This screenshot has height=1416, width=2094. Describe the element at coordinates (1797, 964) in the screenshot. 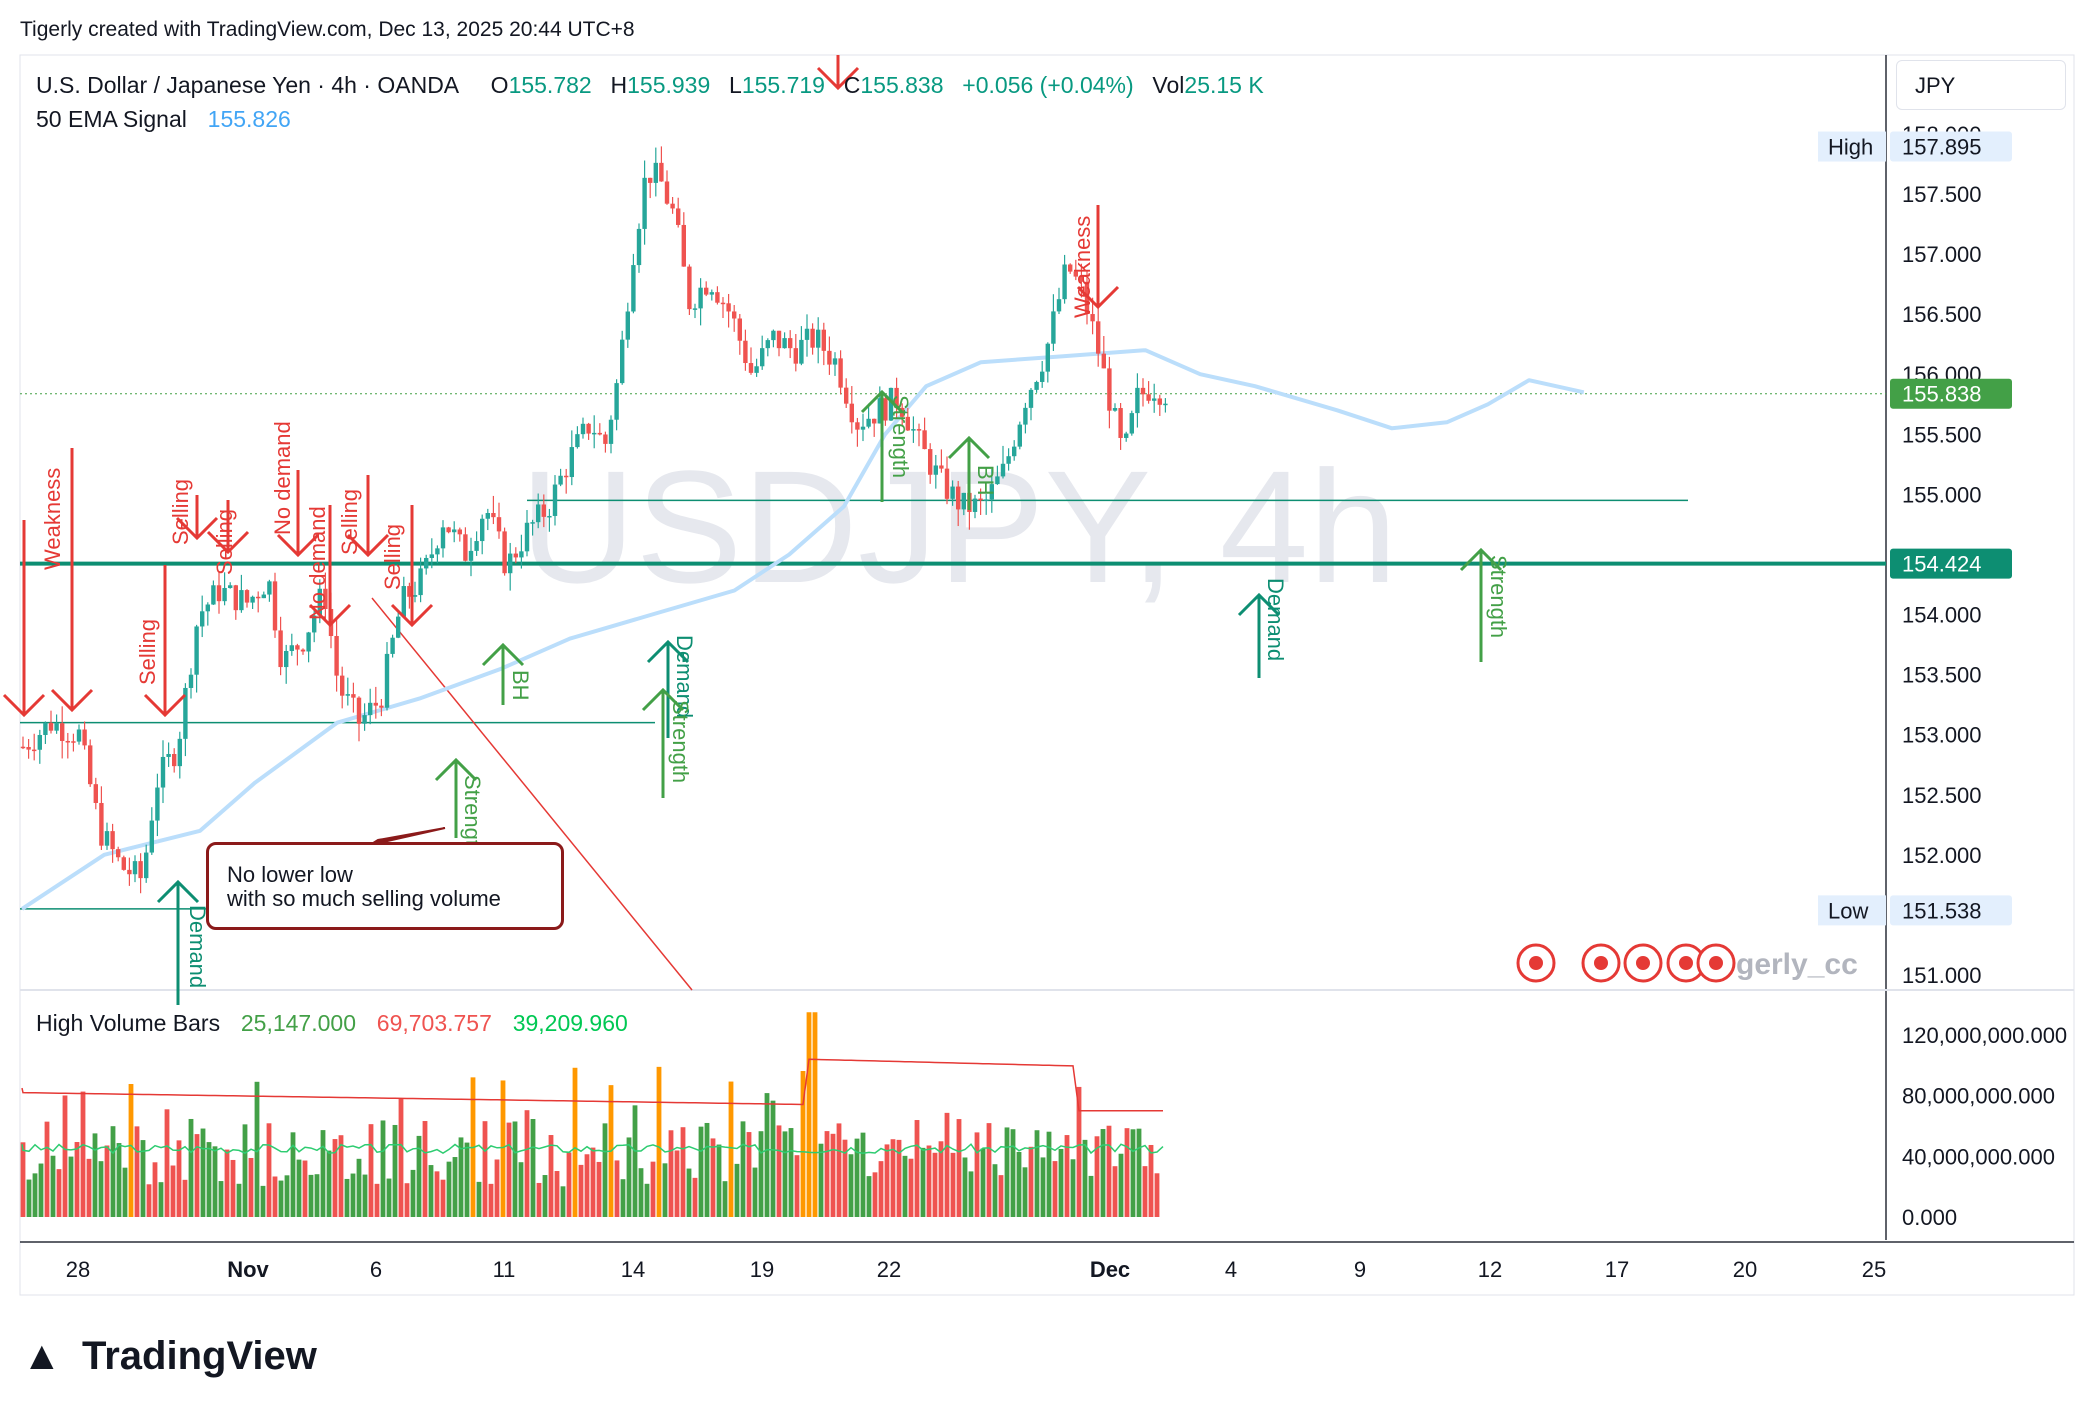

I see `author-tag: gerly_cc` at that location.